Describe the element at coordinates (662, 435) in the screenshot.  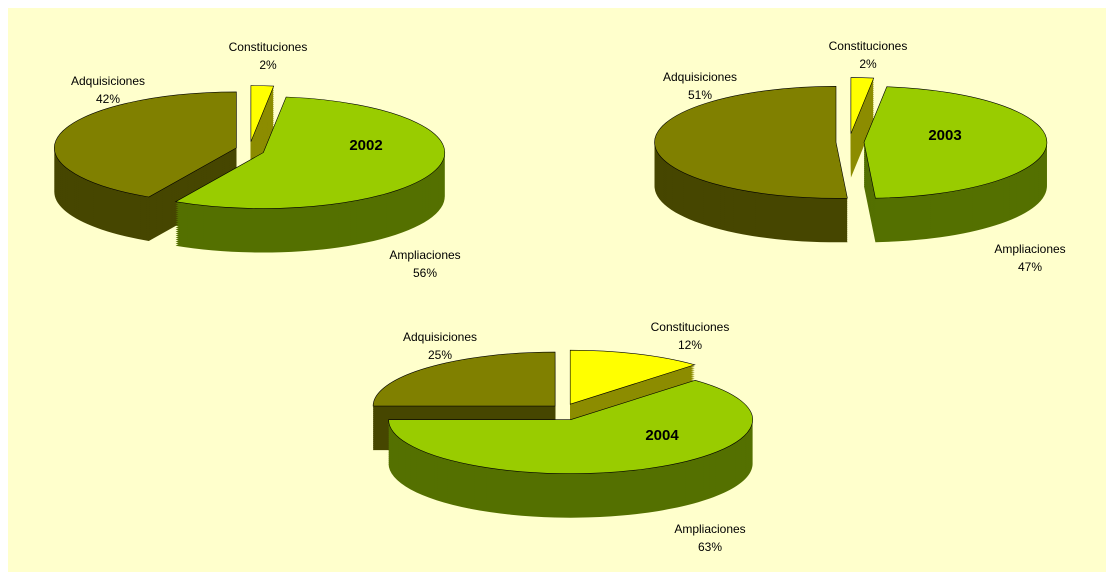
I see `pie-title: 2004` at that location.